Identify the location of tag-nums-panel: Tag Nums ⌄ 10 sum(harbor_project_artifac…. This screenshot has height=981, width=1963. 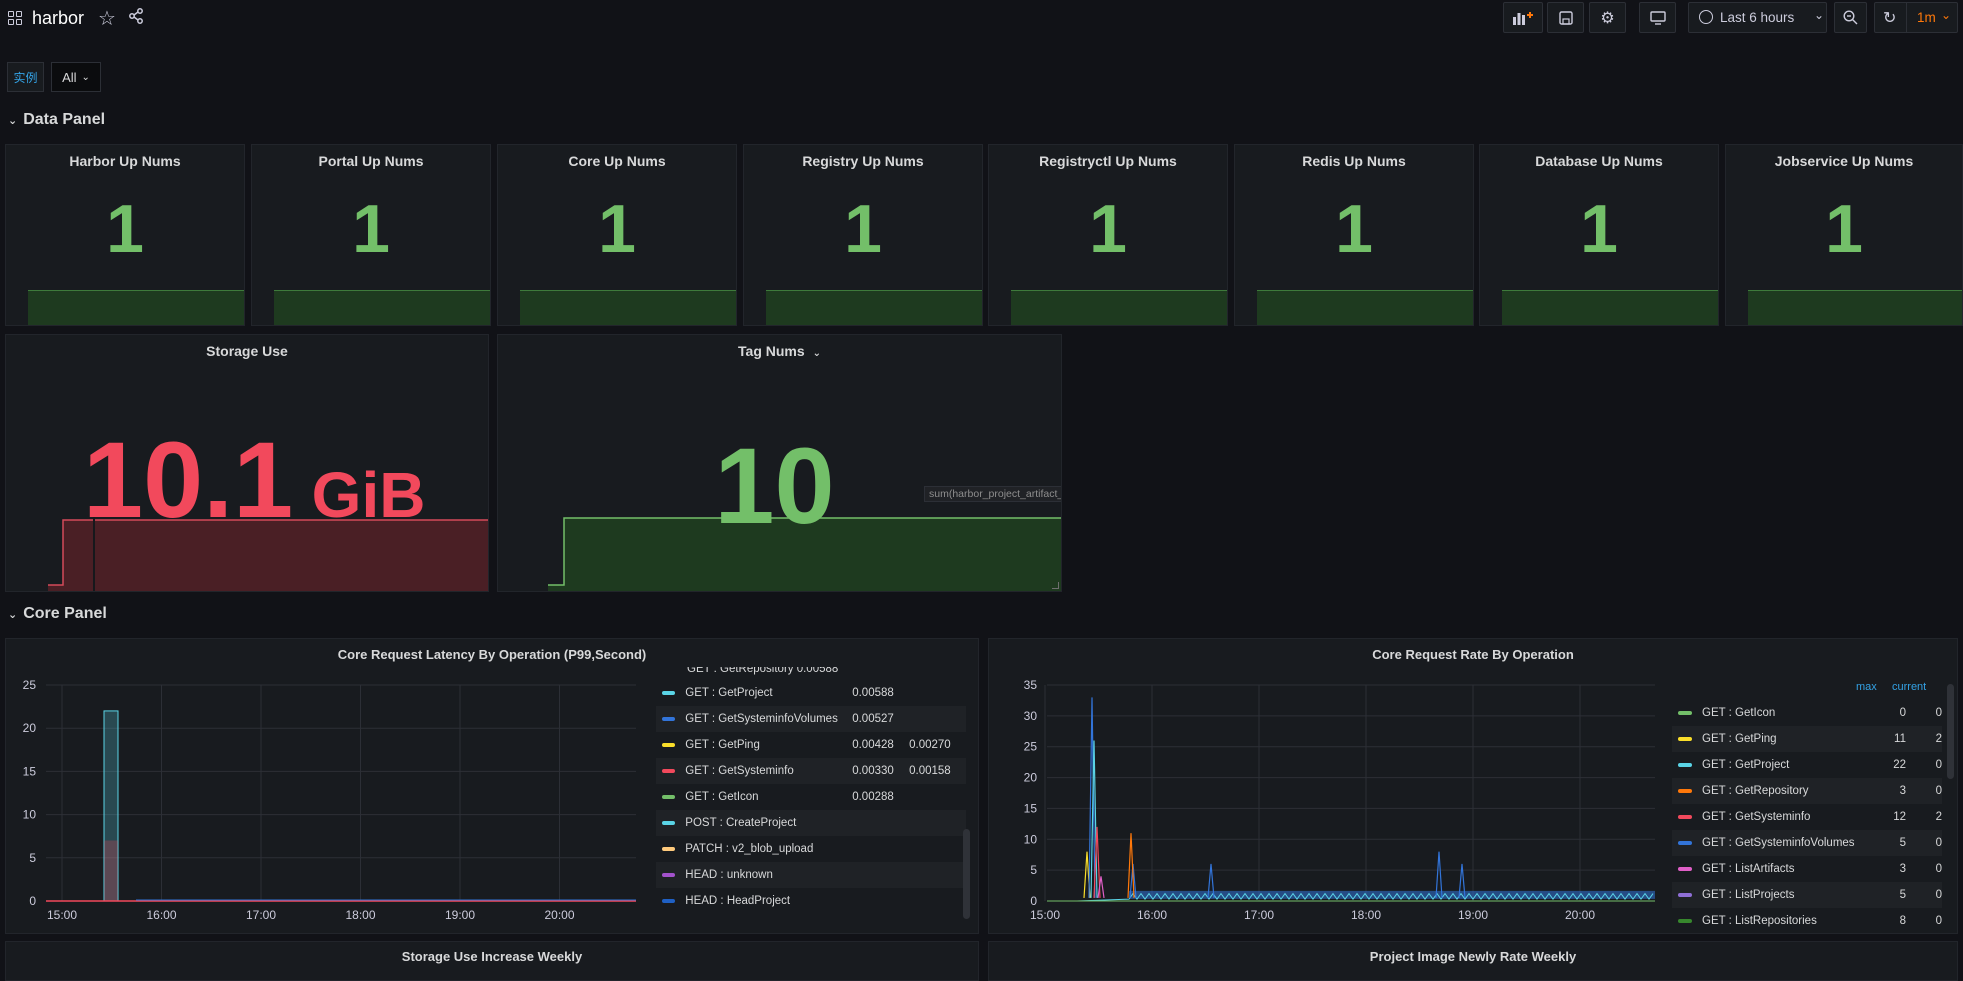
(779, 463).